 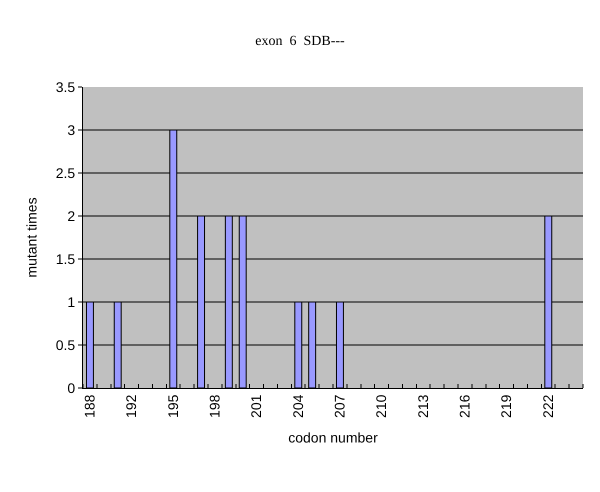 I want to click on y-axis-title: mutant times, so click(x=31, y=237).